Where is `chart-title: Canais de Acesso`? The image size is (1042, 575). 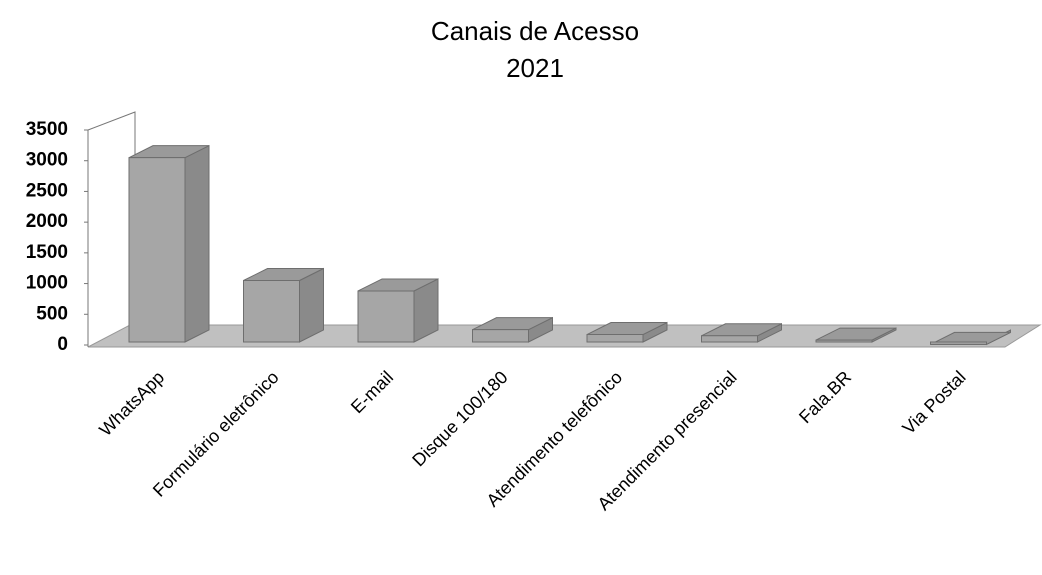
chart-title: Canais de Acesso is located at coordinates (535, 31).